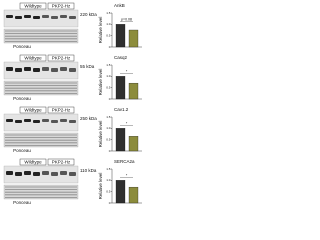 This screenshot has height=240, width=320. Describe the element at coordinates (119, 5) in the screenshot. I see `chart-title: AnkB` at that location.